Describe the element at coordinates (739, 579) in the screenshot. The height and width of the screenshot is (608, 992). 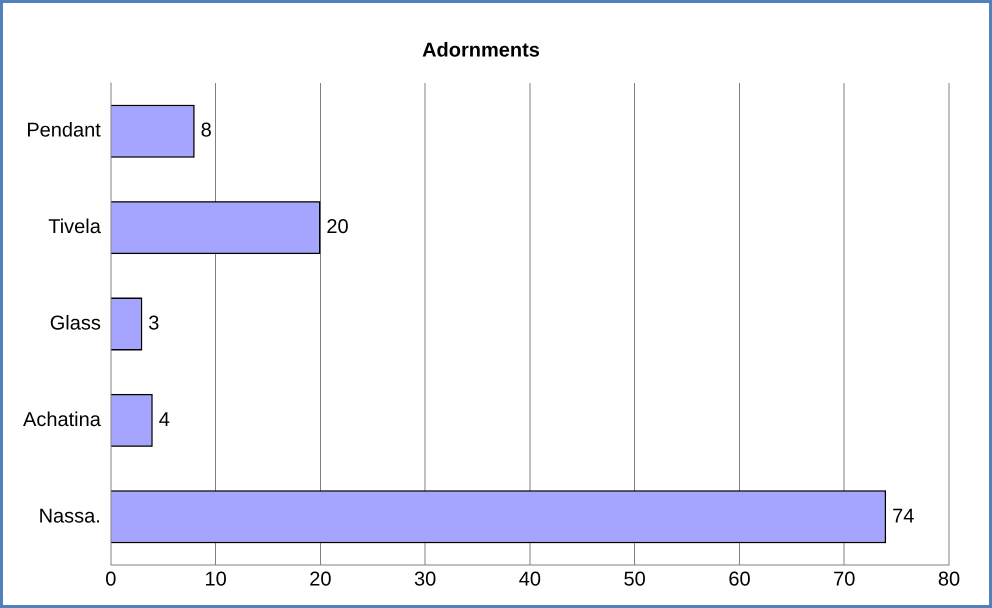
I see `x-tick-label: 60` at that location.